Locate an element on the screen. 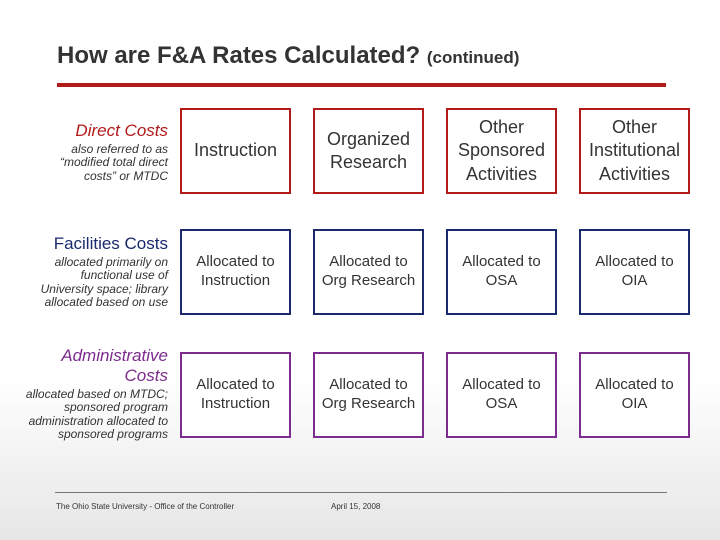  footer-date: April 15, 2008 is located at coordinates (356, 506).